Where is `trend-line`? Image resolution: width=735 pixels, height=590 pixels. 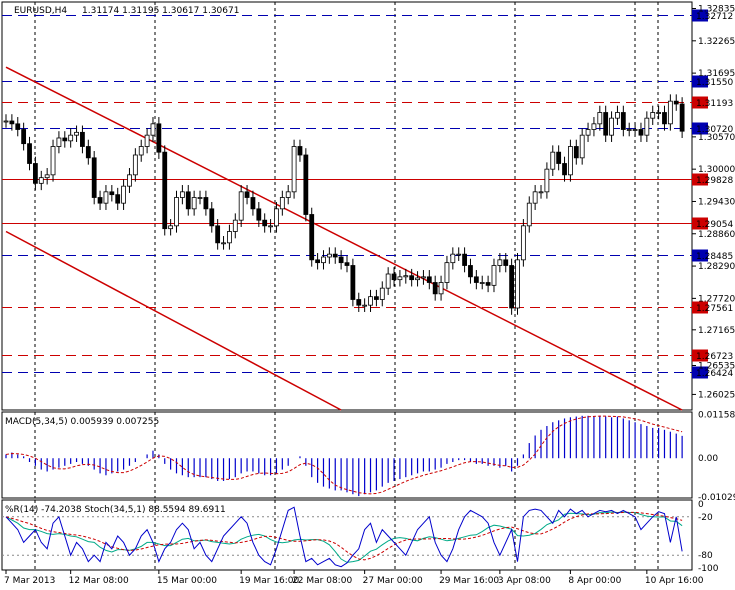 trend-line is located at coordinates (173, 320).